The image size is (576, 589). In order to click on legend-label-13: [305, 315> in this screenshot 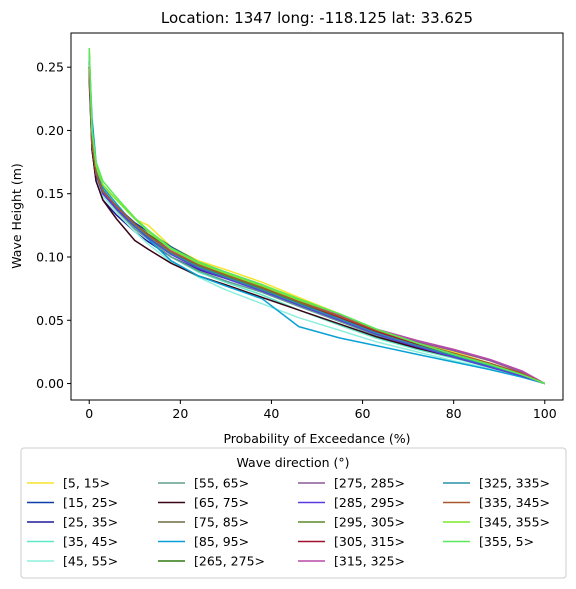, I will do `click(369, 541)`.